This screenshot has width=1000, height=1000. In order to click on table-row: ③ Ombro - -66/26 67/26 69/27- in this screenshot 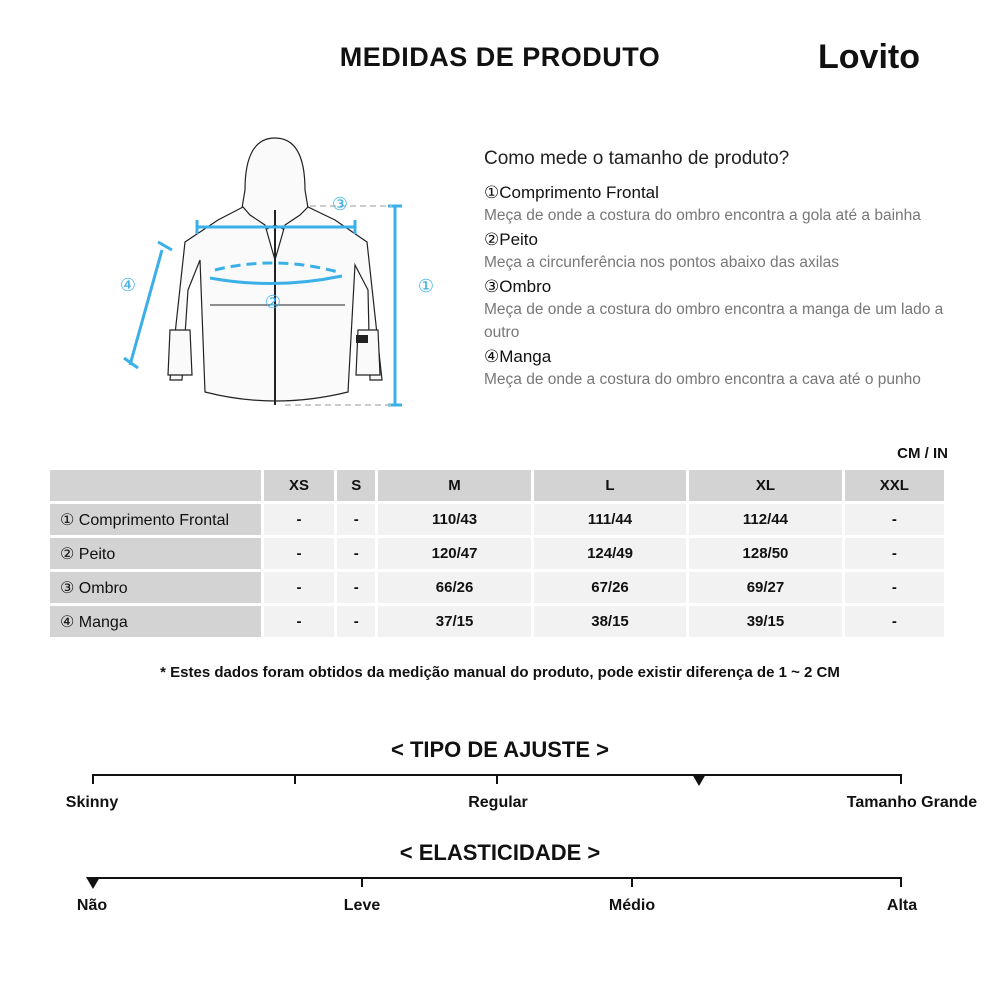, I will do `click(497, 587)`.